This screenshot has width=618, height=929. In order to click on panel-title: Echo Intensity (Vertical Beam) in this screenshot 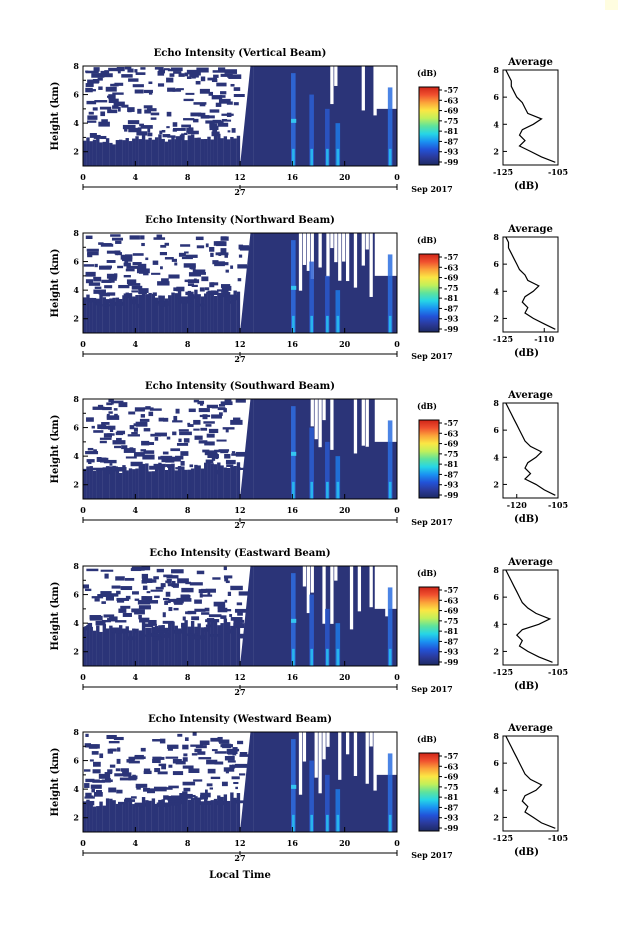, I will do `click(240, 53)`.